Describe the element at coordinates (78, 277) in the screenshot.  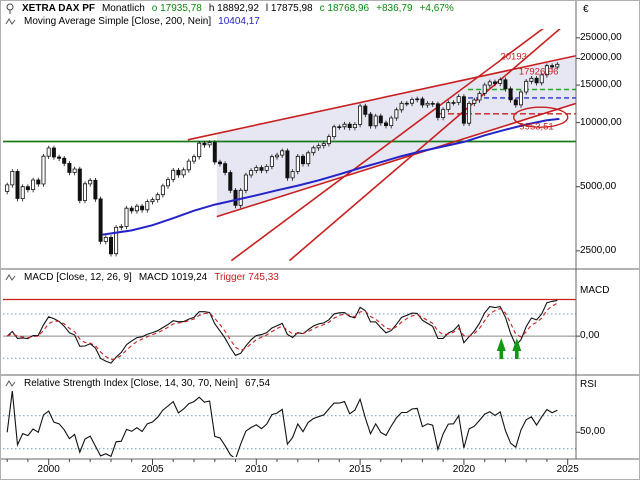
I see `macd-label: MACD [Close, 12, 26, 9]` at that location.